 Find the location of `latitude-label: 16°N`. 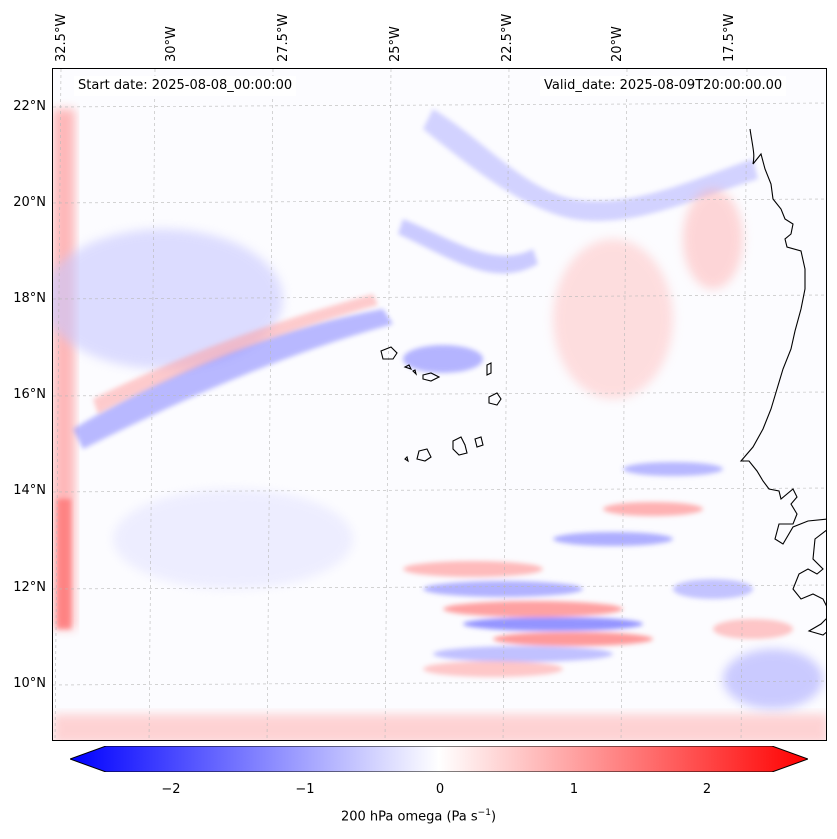

latitude-label: 16°N is located at coordinates (29, 394).